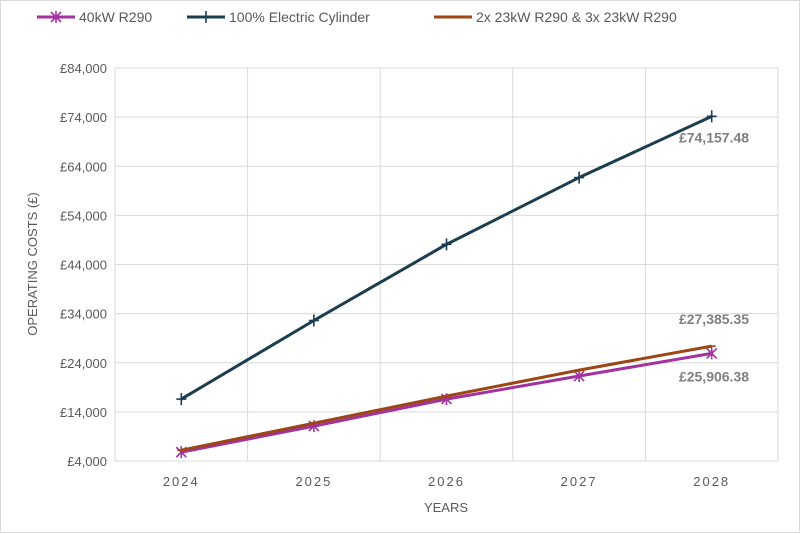 The image size is (800, 534). What do you see at coordinates (87, 461) in the screenshot?
I see `y-tick-label: £4,000` at bounding box center [87, 461].